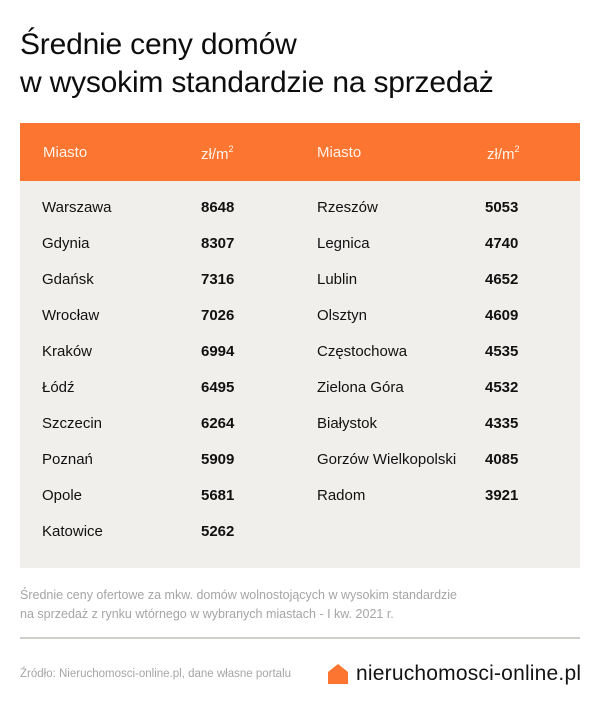 The width and height of the screenshot is (600, 713). I want to click on price-value: 8648, so click(218, 207).